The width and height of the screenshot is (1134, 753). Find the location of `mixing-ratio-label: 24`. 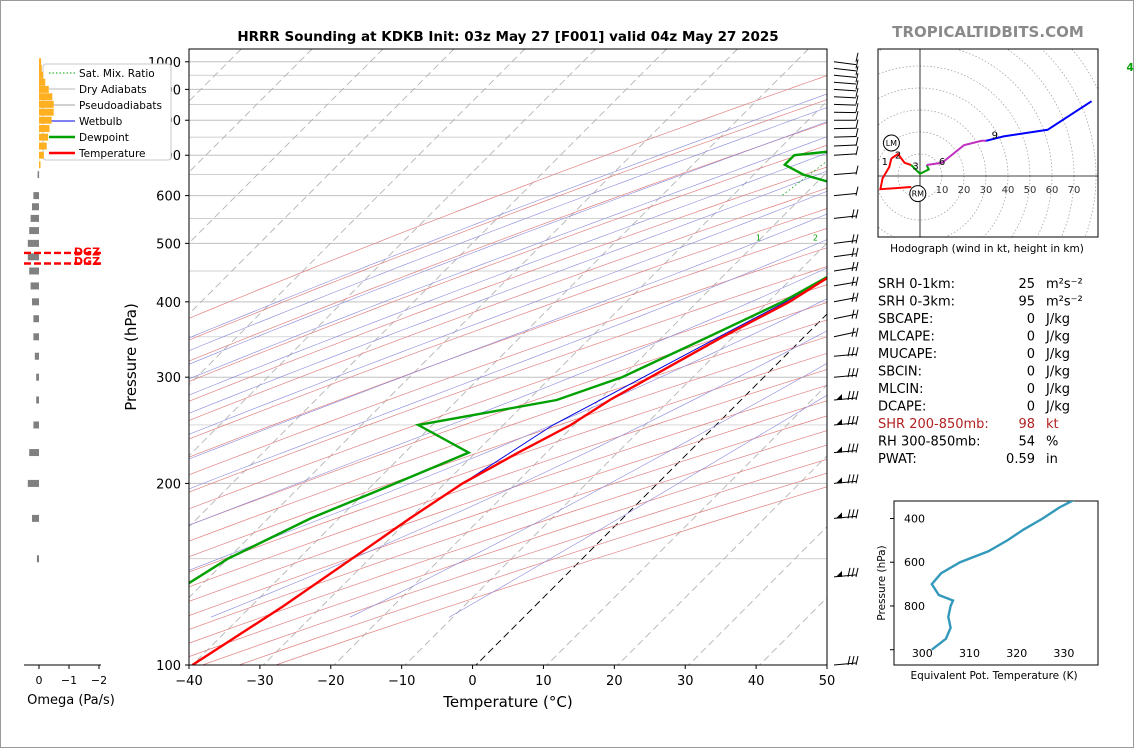

mixing-ratio-label: 24 is located at coordinates (1056, 237).